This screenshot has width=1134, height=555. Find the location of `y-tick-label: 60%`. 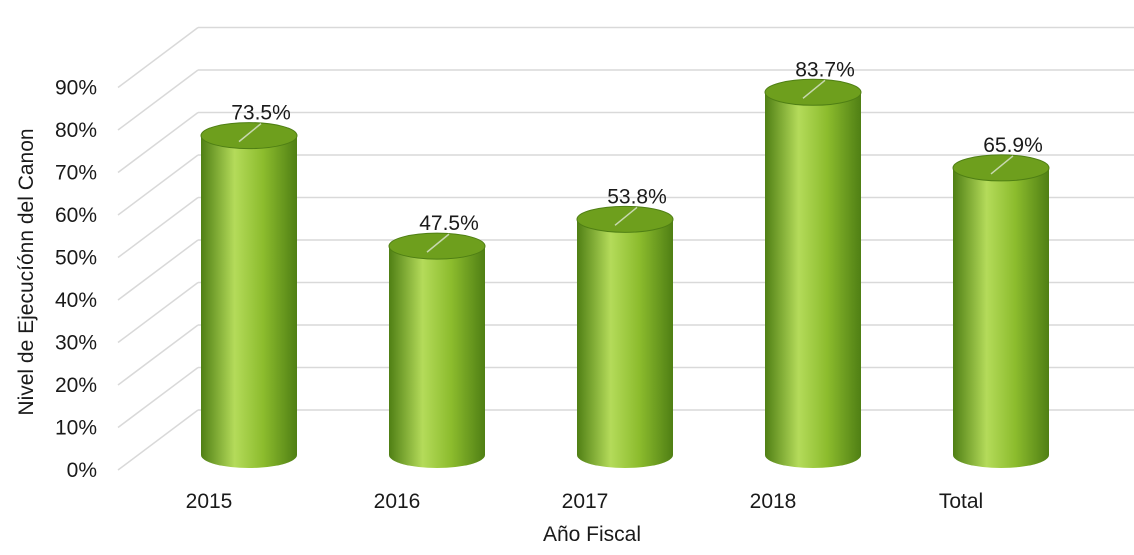

y-tick-label: 60% is located at coordinates (76, 215).